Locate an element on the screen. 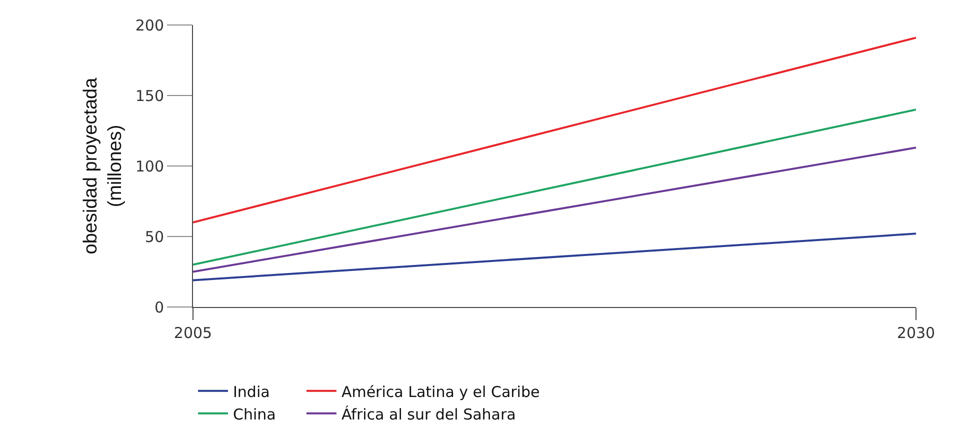  y-tick-label: 50 is located at coordinates (154, 237).